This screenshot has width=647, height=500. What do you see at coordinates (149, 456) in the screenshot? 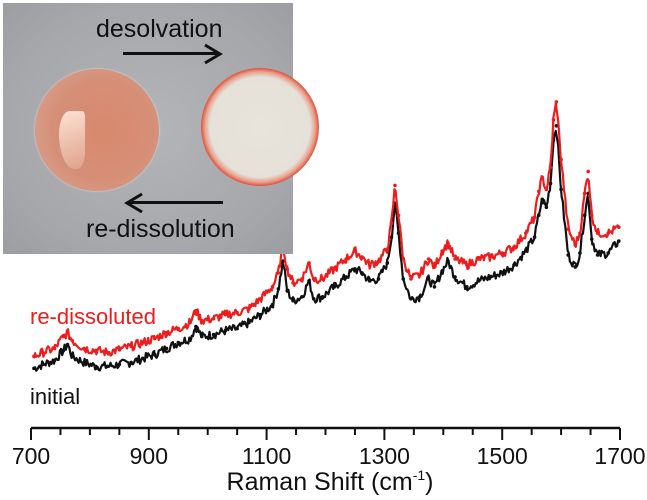
I see `x-tick-label: 900` at bounding box center [149, 456].